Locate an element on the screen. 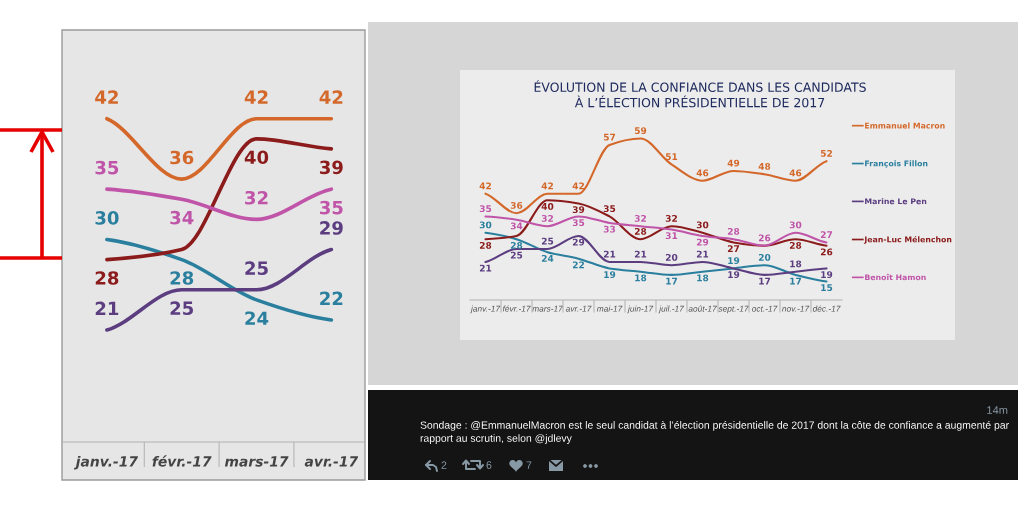  text: 6 is located at coordinates (489, 465).